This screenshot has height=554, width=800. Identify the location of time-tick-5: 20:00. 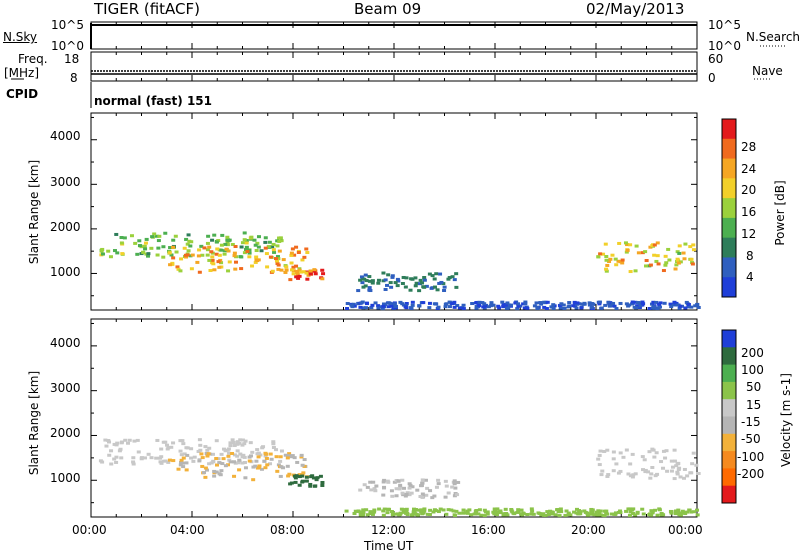
(588, 530).